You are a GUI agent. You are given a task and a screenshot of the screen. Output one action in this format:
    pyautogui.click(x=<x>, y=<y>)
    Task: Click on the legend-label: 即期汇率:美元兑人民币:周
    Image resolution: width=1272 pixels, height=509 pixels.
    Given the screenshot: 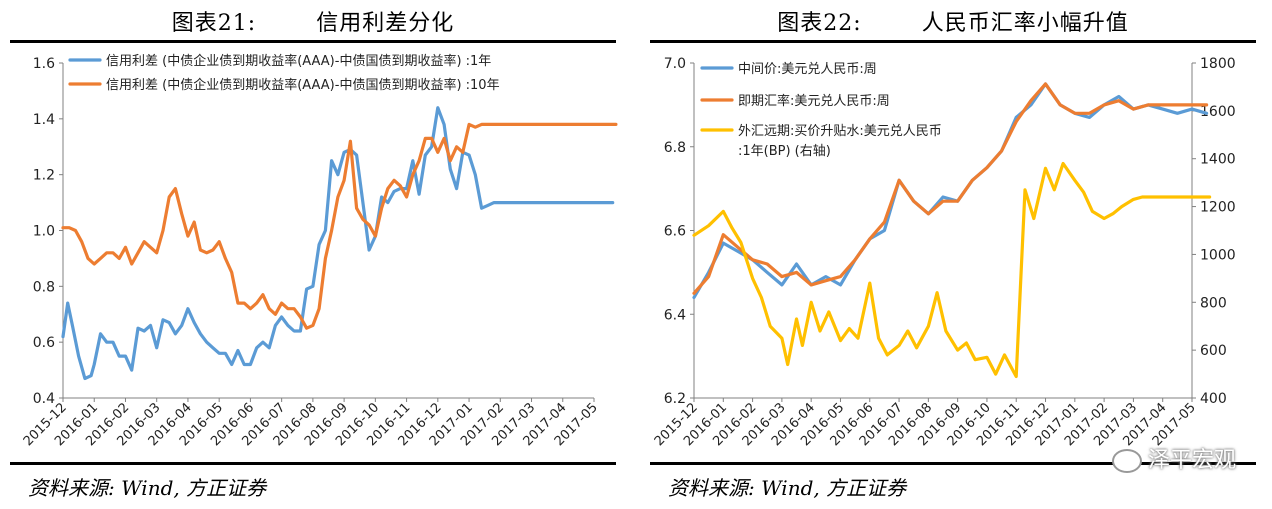 What is the action you would take?
    pyautogui.click(x=814, y=101)
    